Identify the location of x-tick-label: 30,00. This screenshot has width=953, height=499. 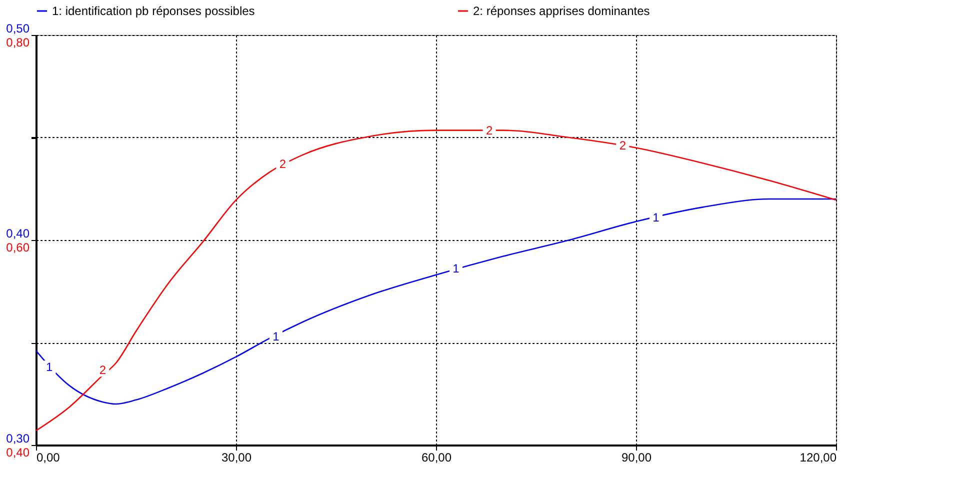
(236, 457).